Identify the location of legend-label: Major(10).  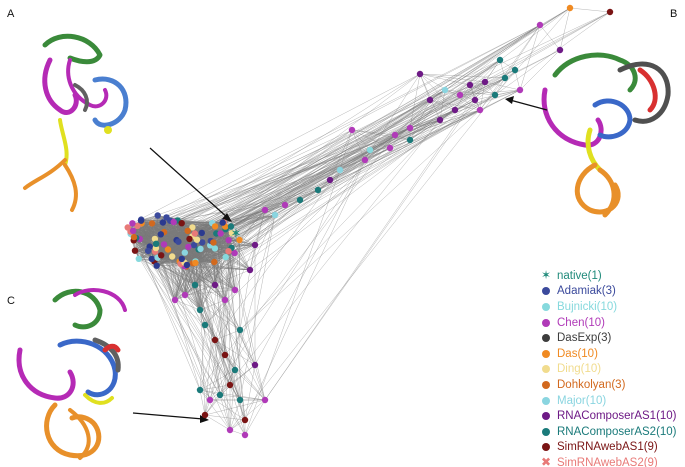
(582, 400).